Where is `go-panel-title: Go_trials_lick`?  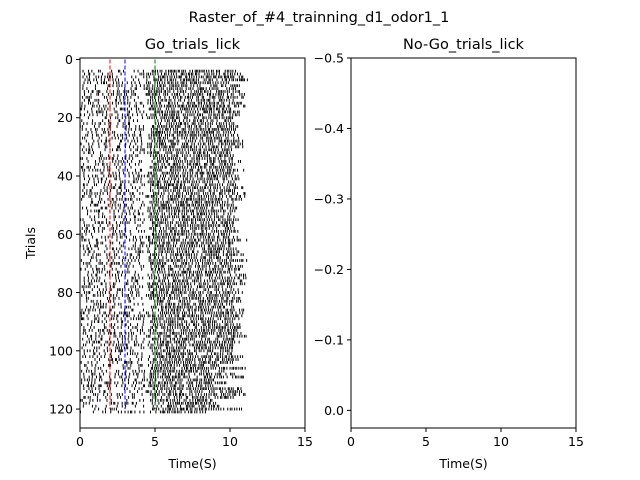 go-panel-title: Go_trials_lick is located at coordinates (193, 45).